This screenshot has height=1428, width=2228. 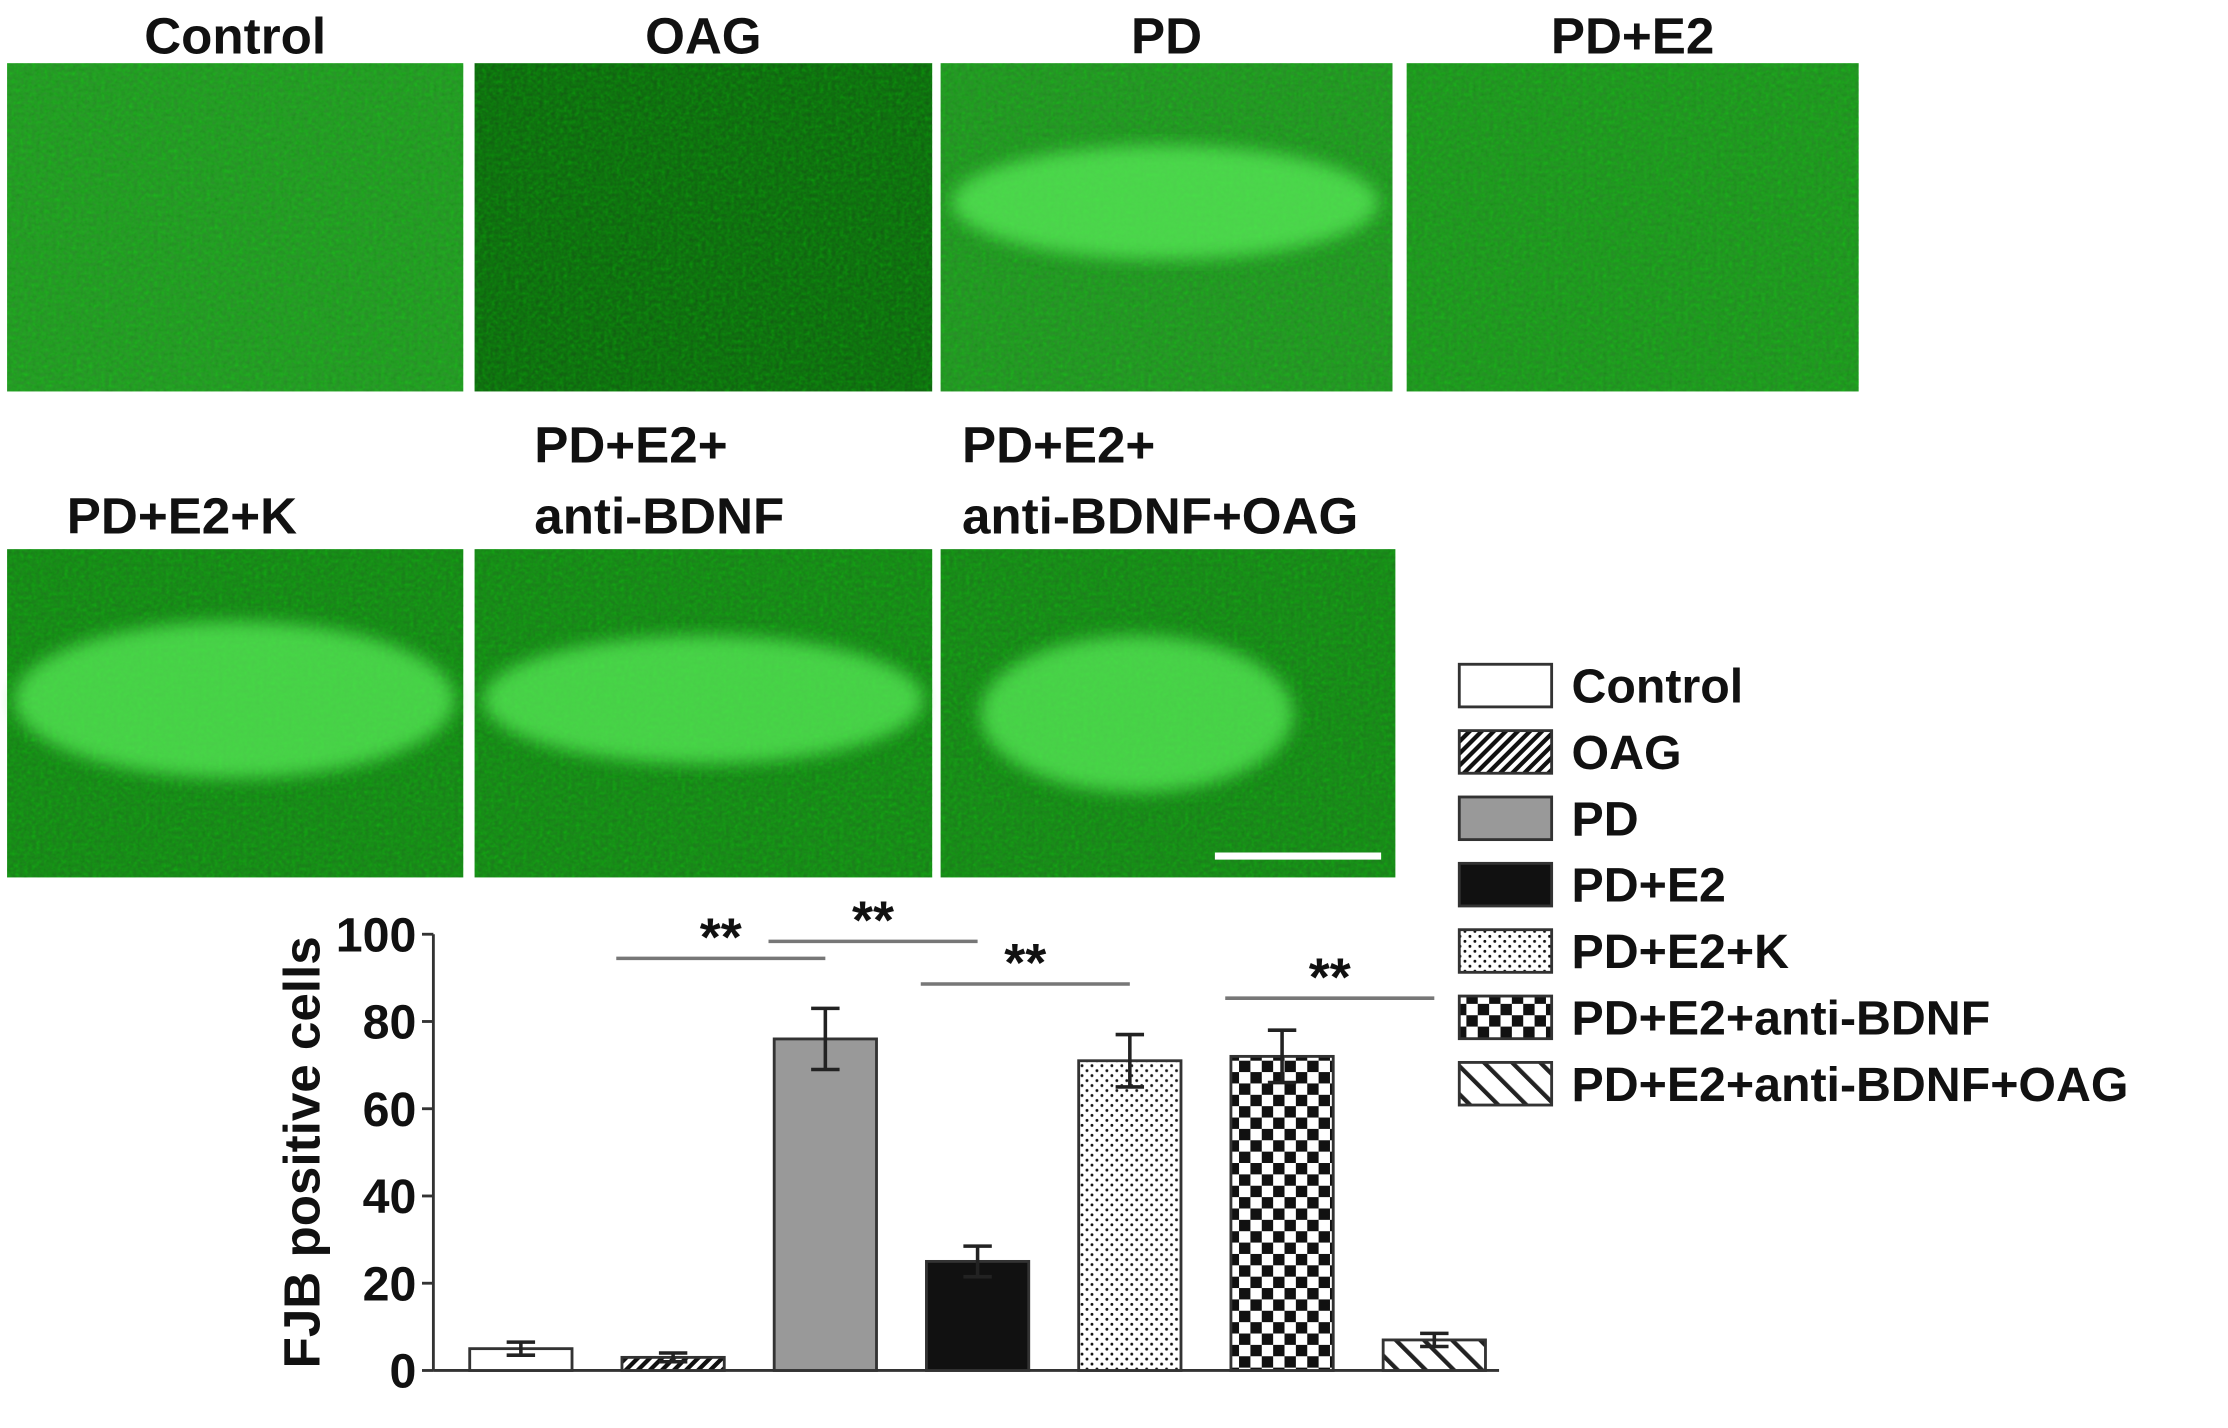 What do you see at coordinates (659, 516) in the screenshot?
I see `panel-label: anti-BDNF` at bounding box center [659, 516].